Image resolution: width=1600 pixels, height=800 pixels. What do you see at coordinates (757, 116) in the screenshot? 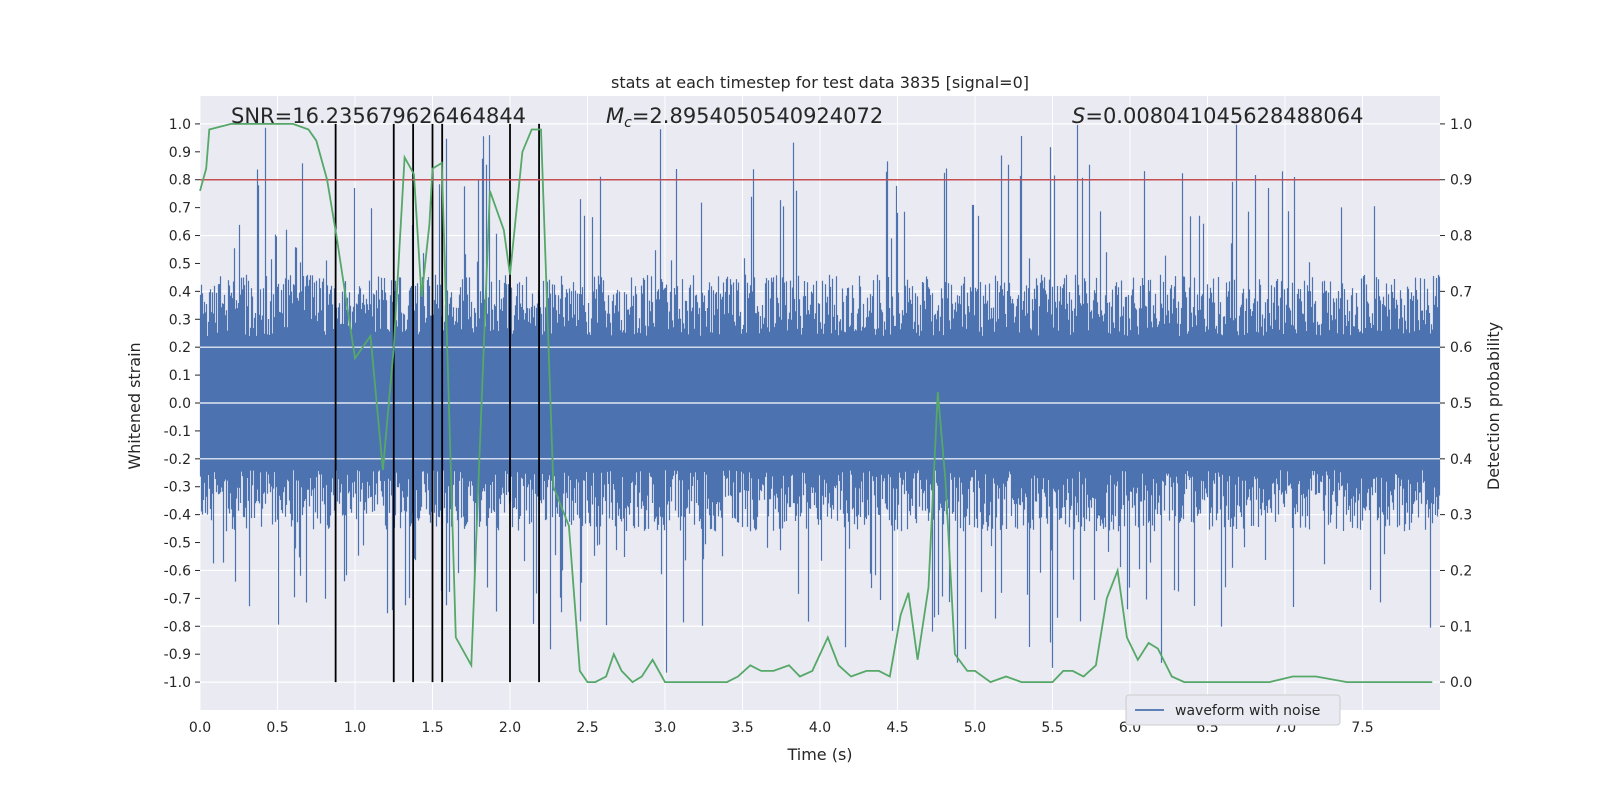
I see `mc-value: =2.8954050540924072` at bounding box center [757, 116].